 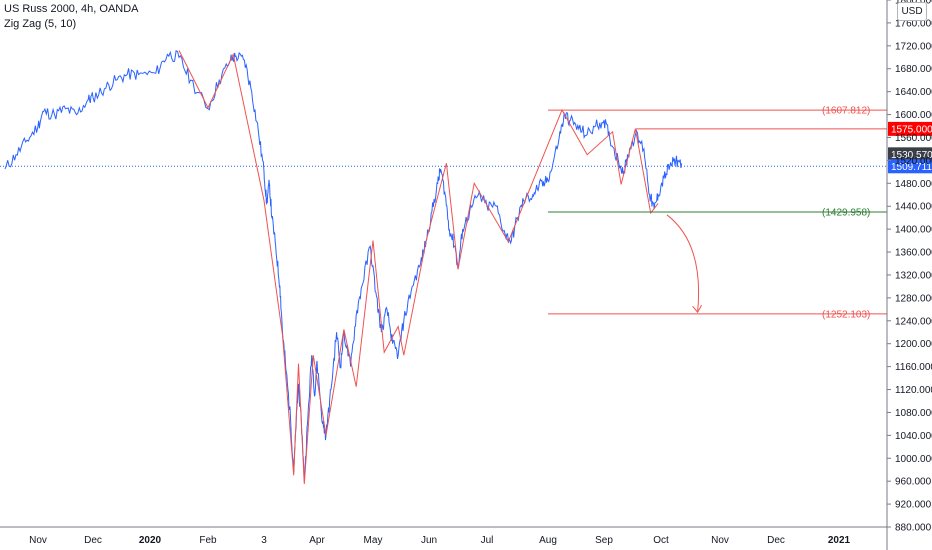 I want to click on target-label: (1252.103), so click(x=846, y=314).